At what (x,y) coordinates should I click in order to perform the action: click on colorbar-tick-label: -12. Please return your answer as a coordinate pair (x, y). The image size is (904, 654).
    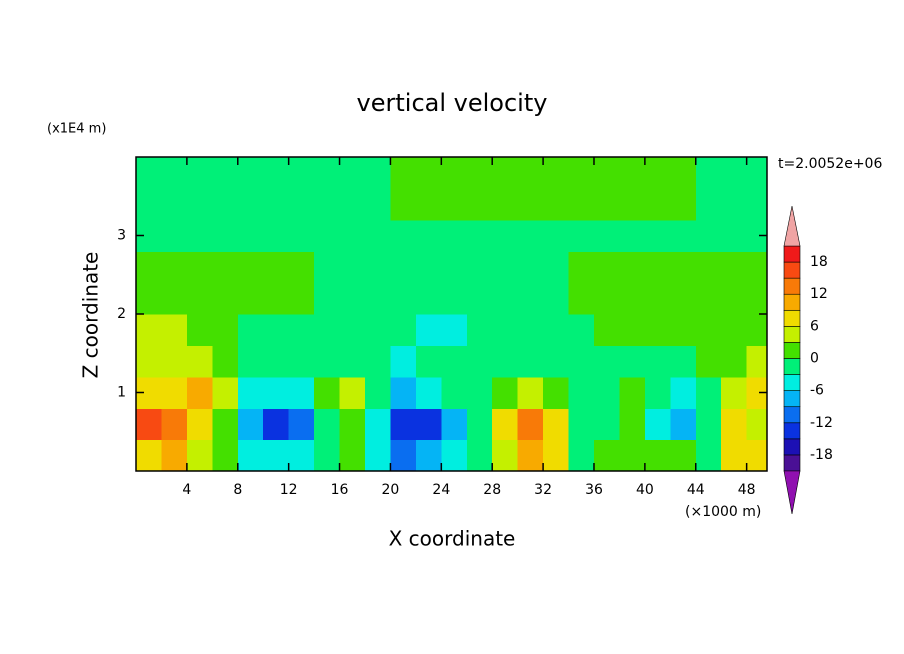
    Looking at the image, I should click on (821, 423).